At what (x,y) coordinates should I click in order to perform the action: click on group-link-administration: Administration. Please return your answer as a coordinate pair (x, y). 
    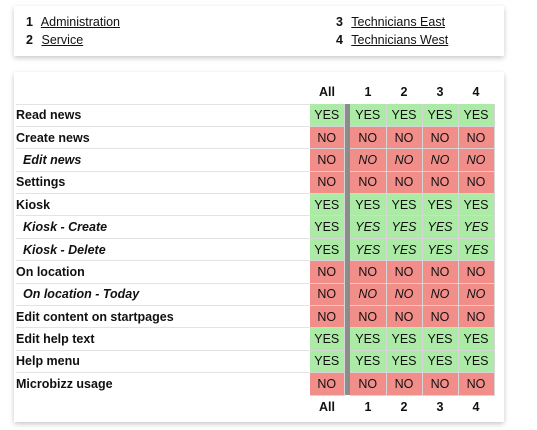
    Looking at the image, I should click on (80, 22).